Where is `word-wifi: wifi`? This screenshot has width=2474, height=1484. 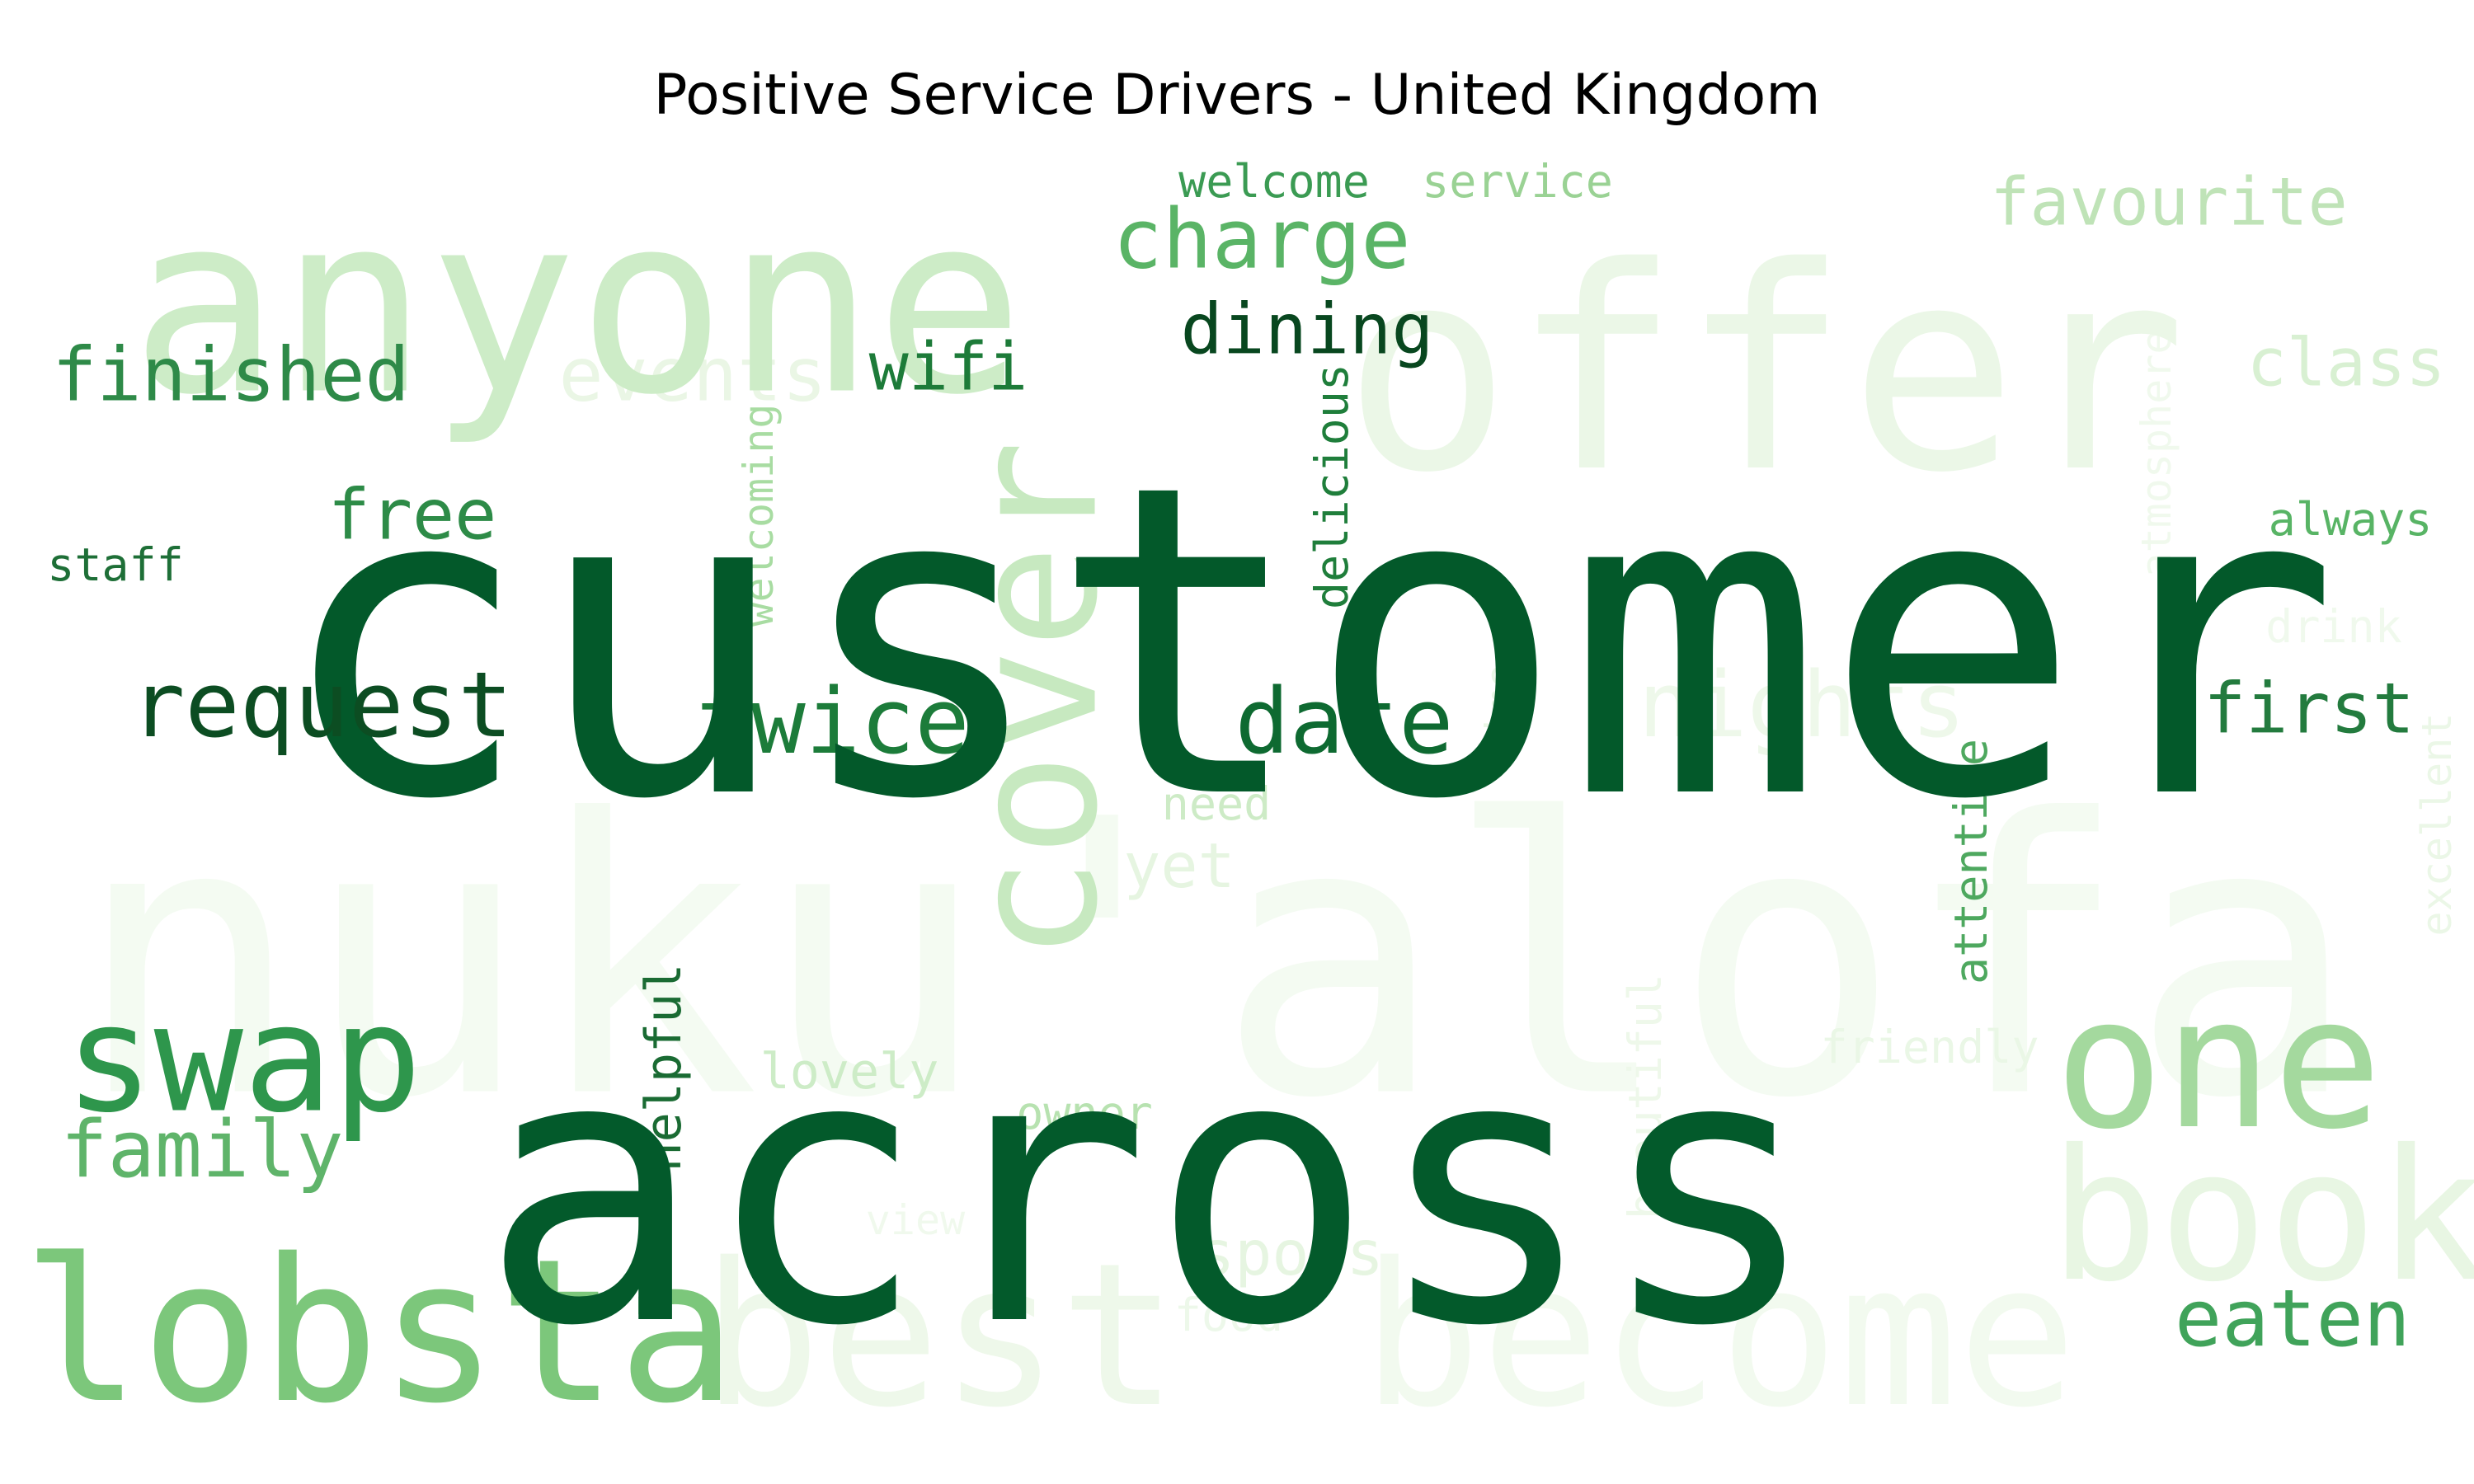 word-wifi: wifi is located at coordinates (948, 367).